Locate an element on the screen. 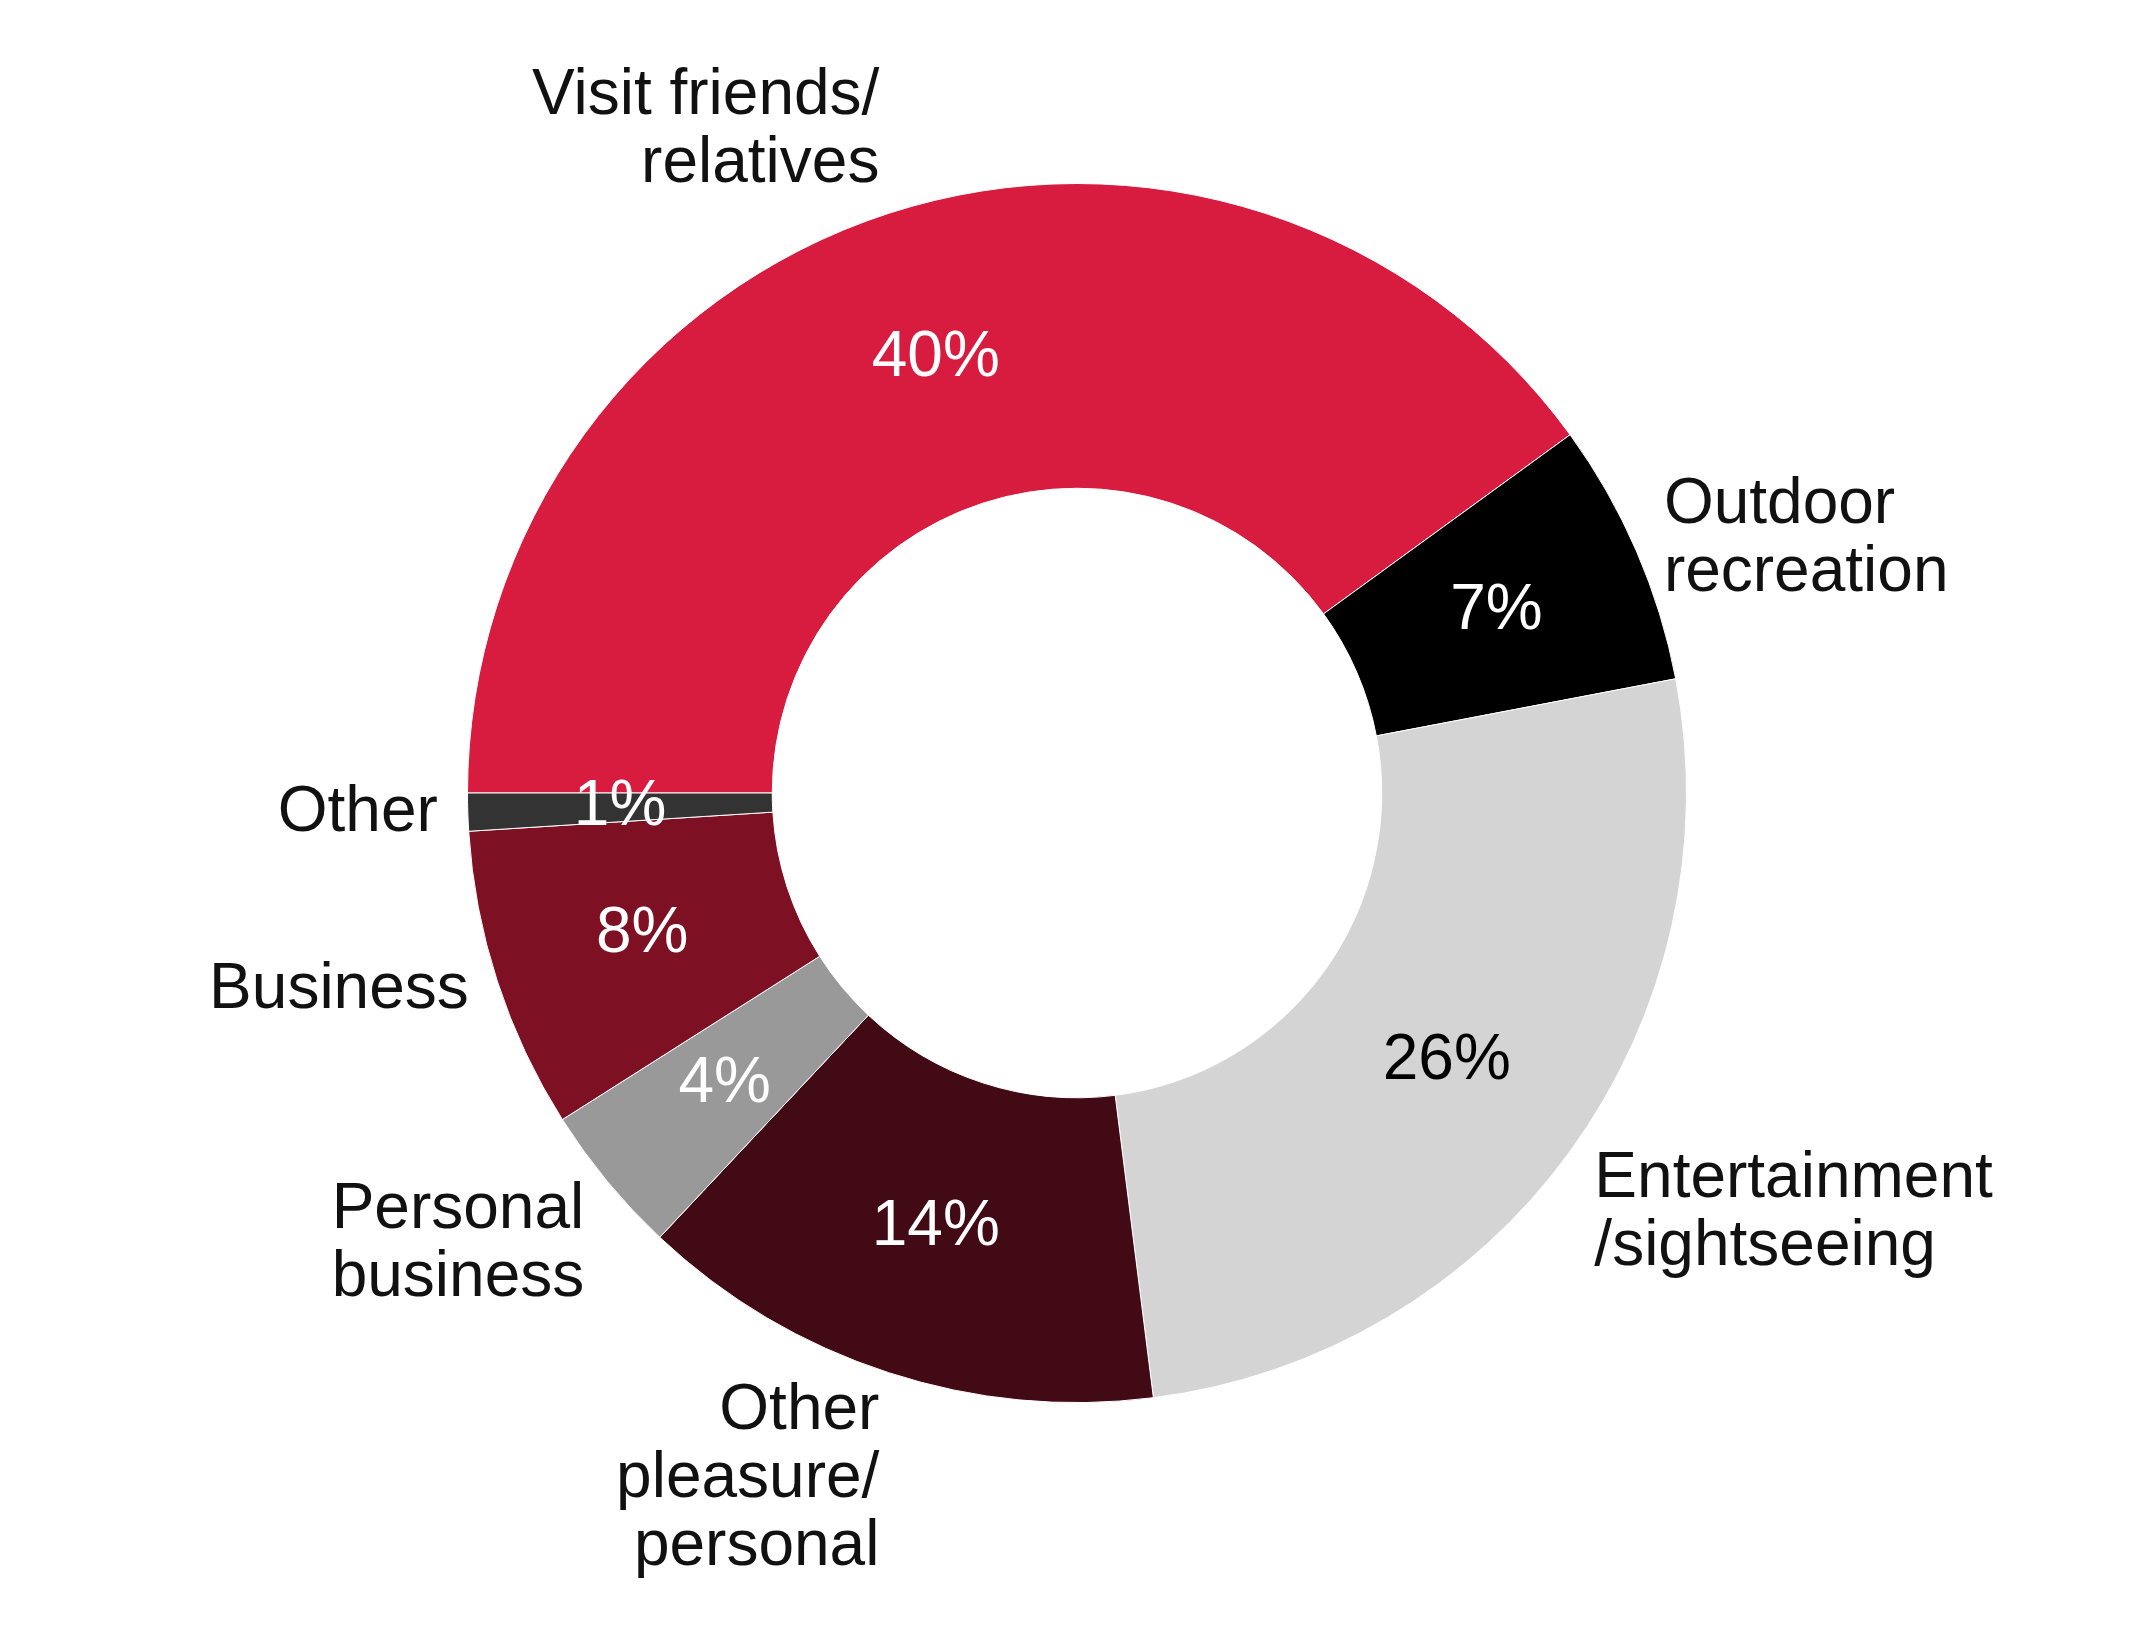 This screenshot has width=2154, height=1630. slice-label: Outdoor recreation is located at coordinates (1806, 534).